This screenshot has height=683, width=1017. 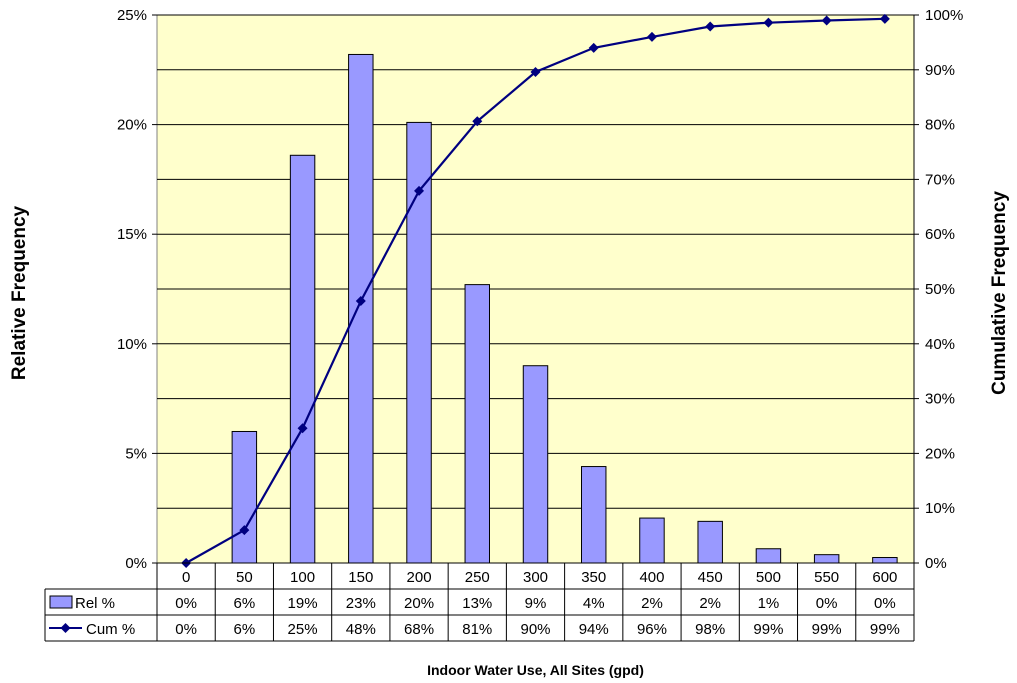 What do you see at coordinates (594, 603) in the screenshot?
I see `table-cell-rel: 4%` at bounding box center [594, 603].